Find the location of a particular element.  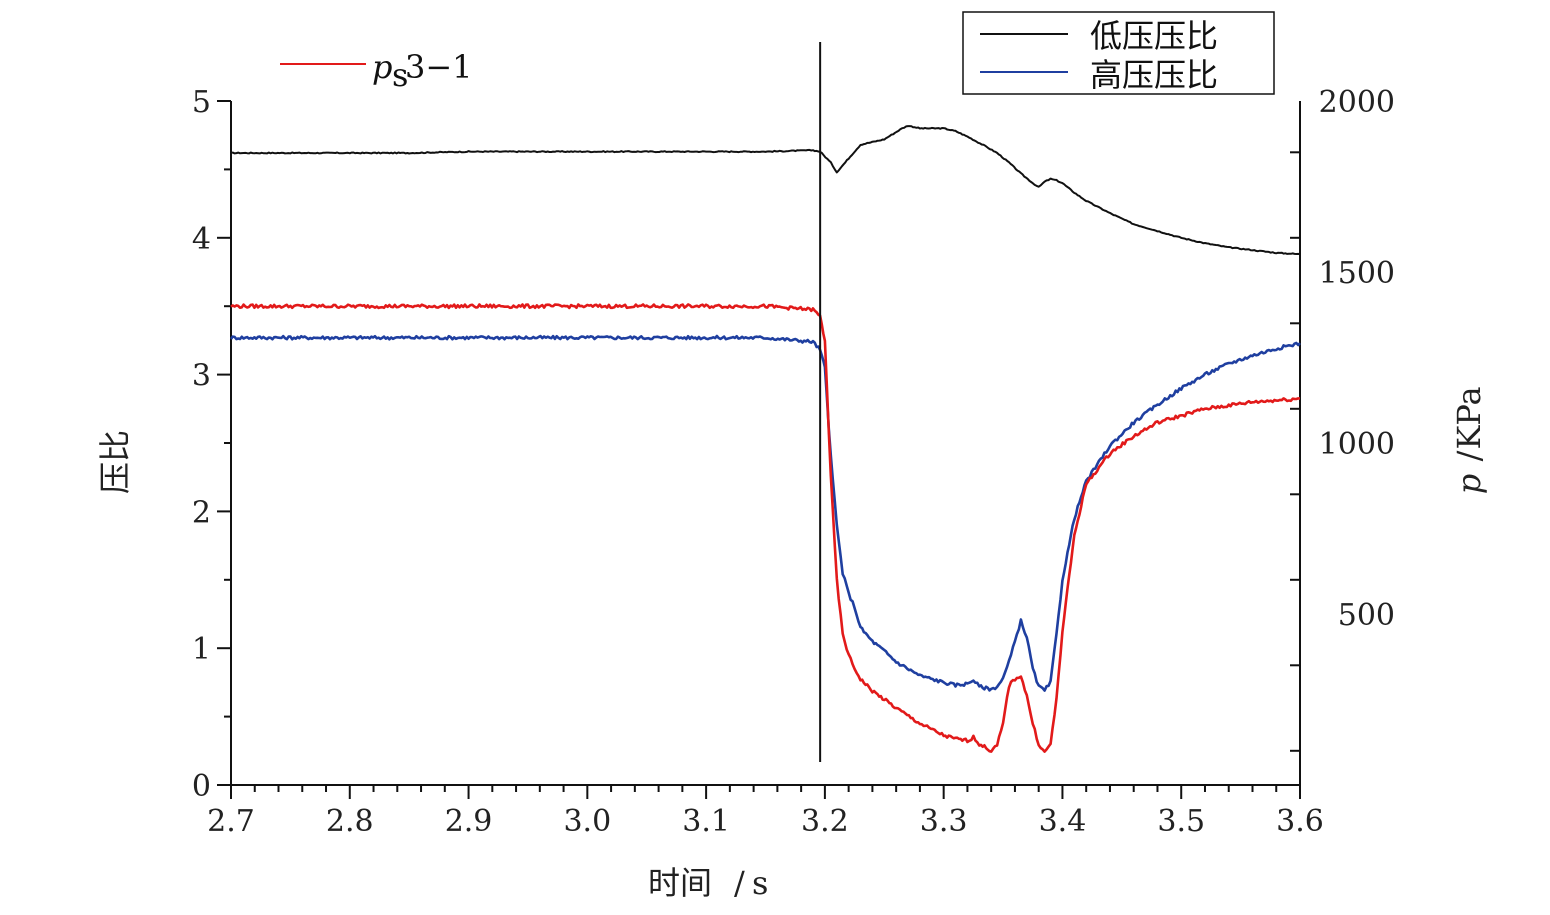

y-axis-right: 500 1000 1500 2000 is located at coordinates (1342, 435).